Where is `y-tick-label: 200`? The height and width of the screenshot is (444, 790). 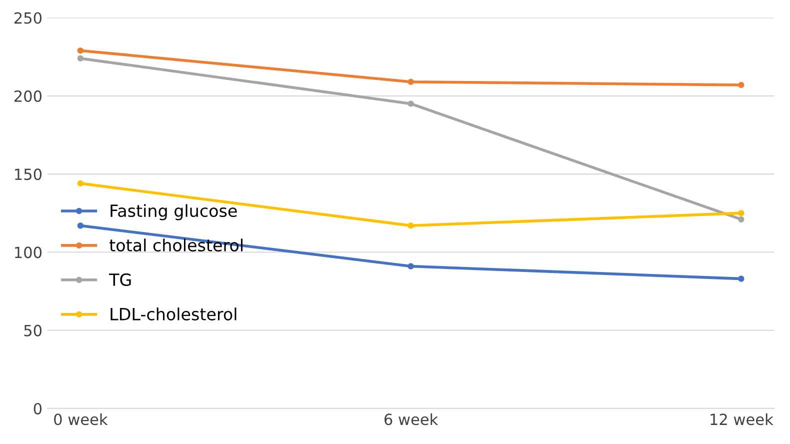
y-tick-label: 200 is located at coordinates (28, 96).